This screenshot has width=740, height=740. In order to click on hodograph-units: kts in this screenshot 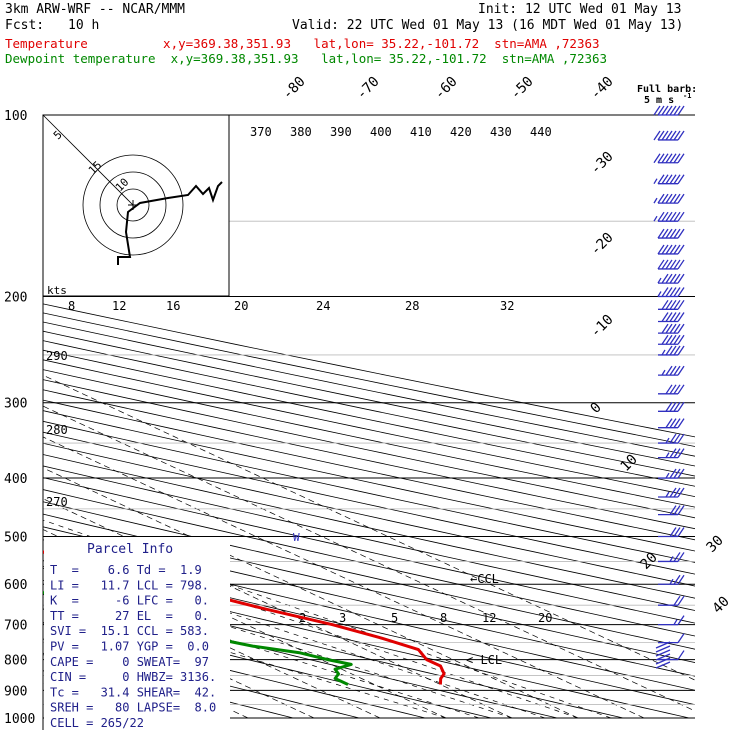, I will do `click(57, 290)`.